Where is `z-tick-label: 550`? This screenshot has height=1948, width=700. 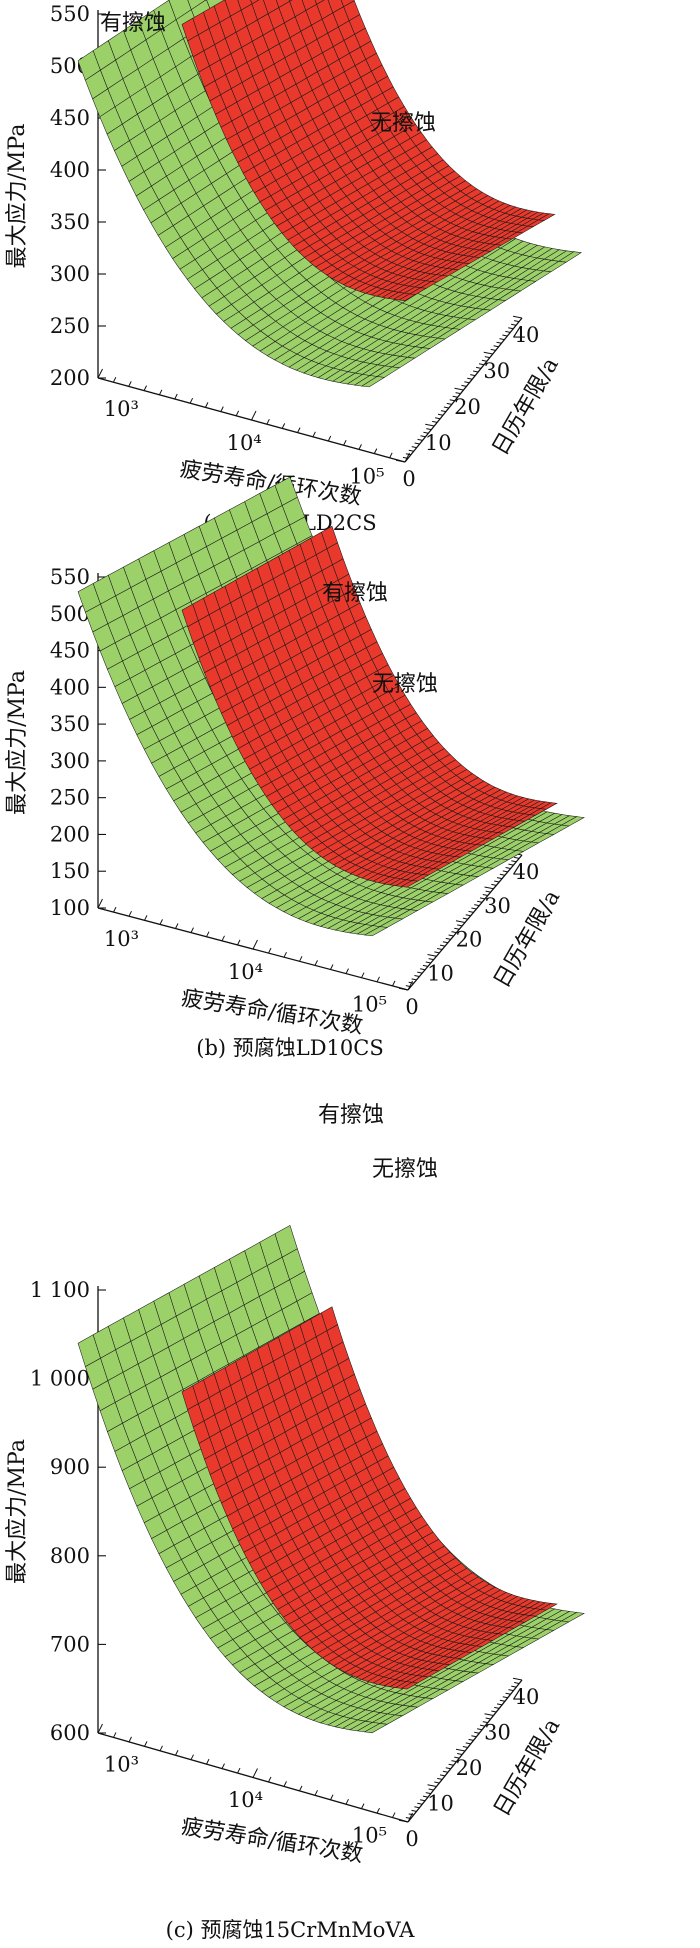
z-tick-label: 550 is located at coordinates (70, 14).